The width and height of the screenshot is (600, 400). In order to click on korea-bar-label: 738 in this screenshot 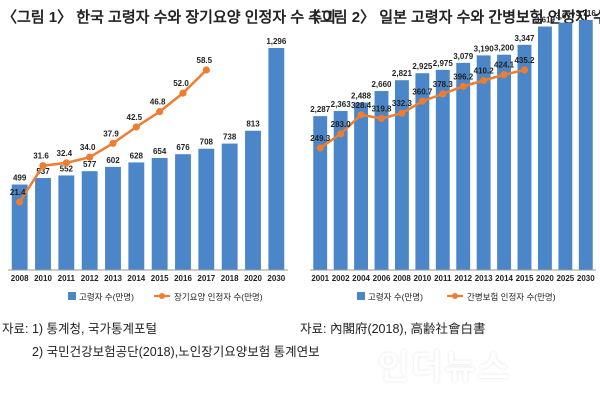, I will do `click(230, 137)`.